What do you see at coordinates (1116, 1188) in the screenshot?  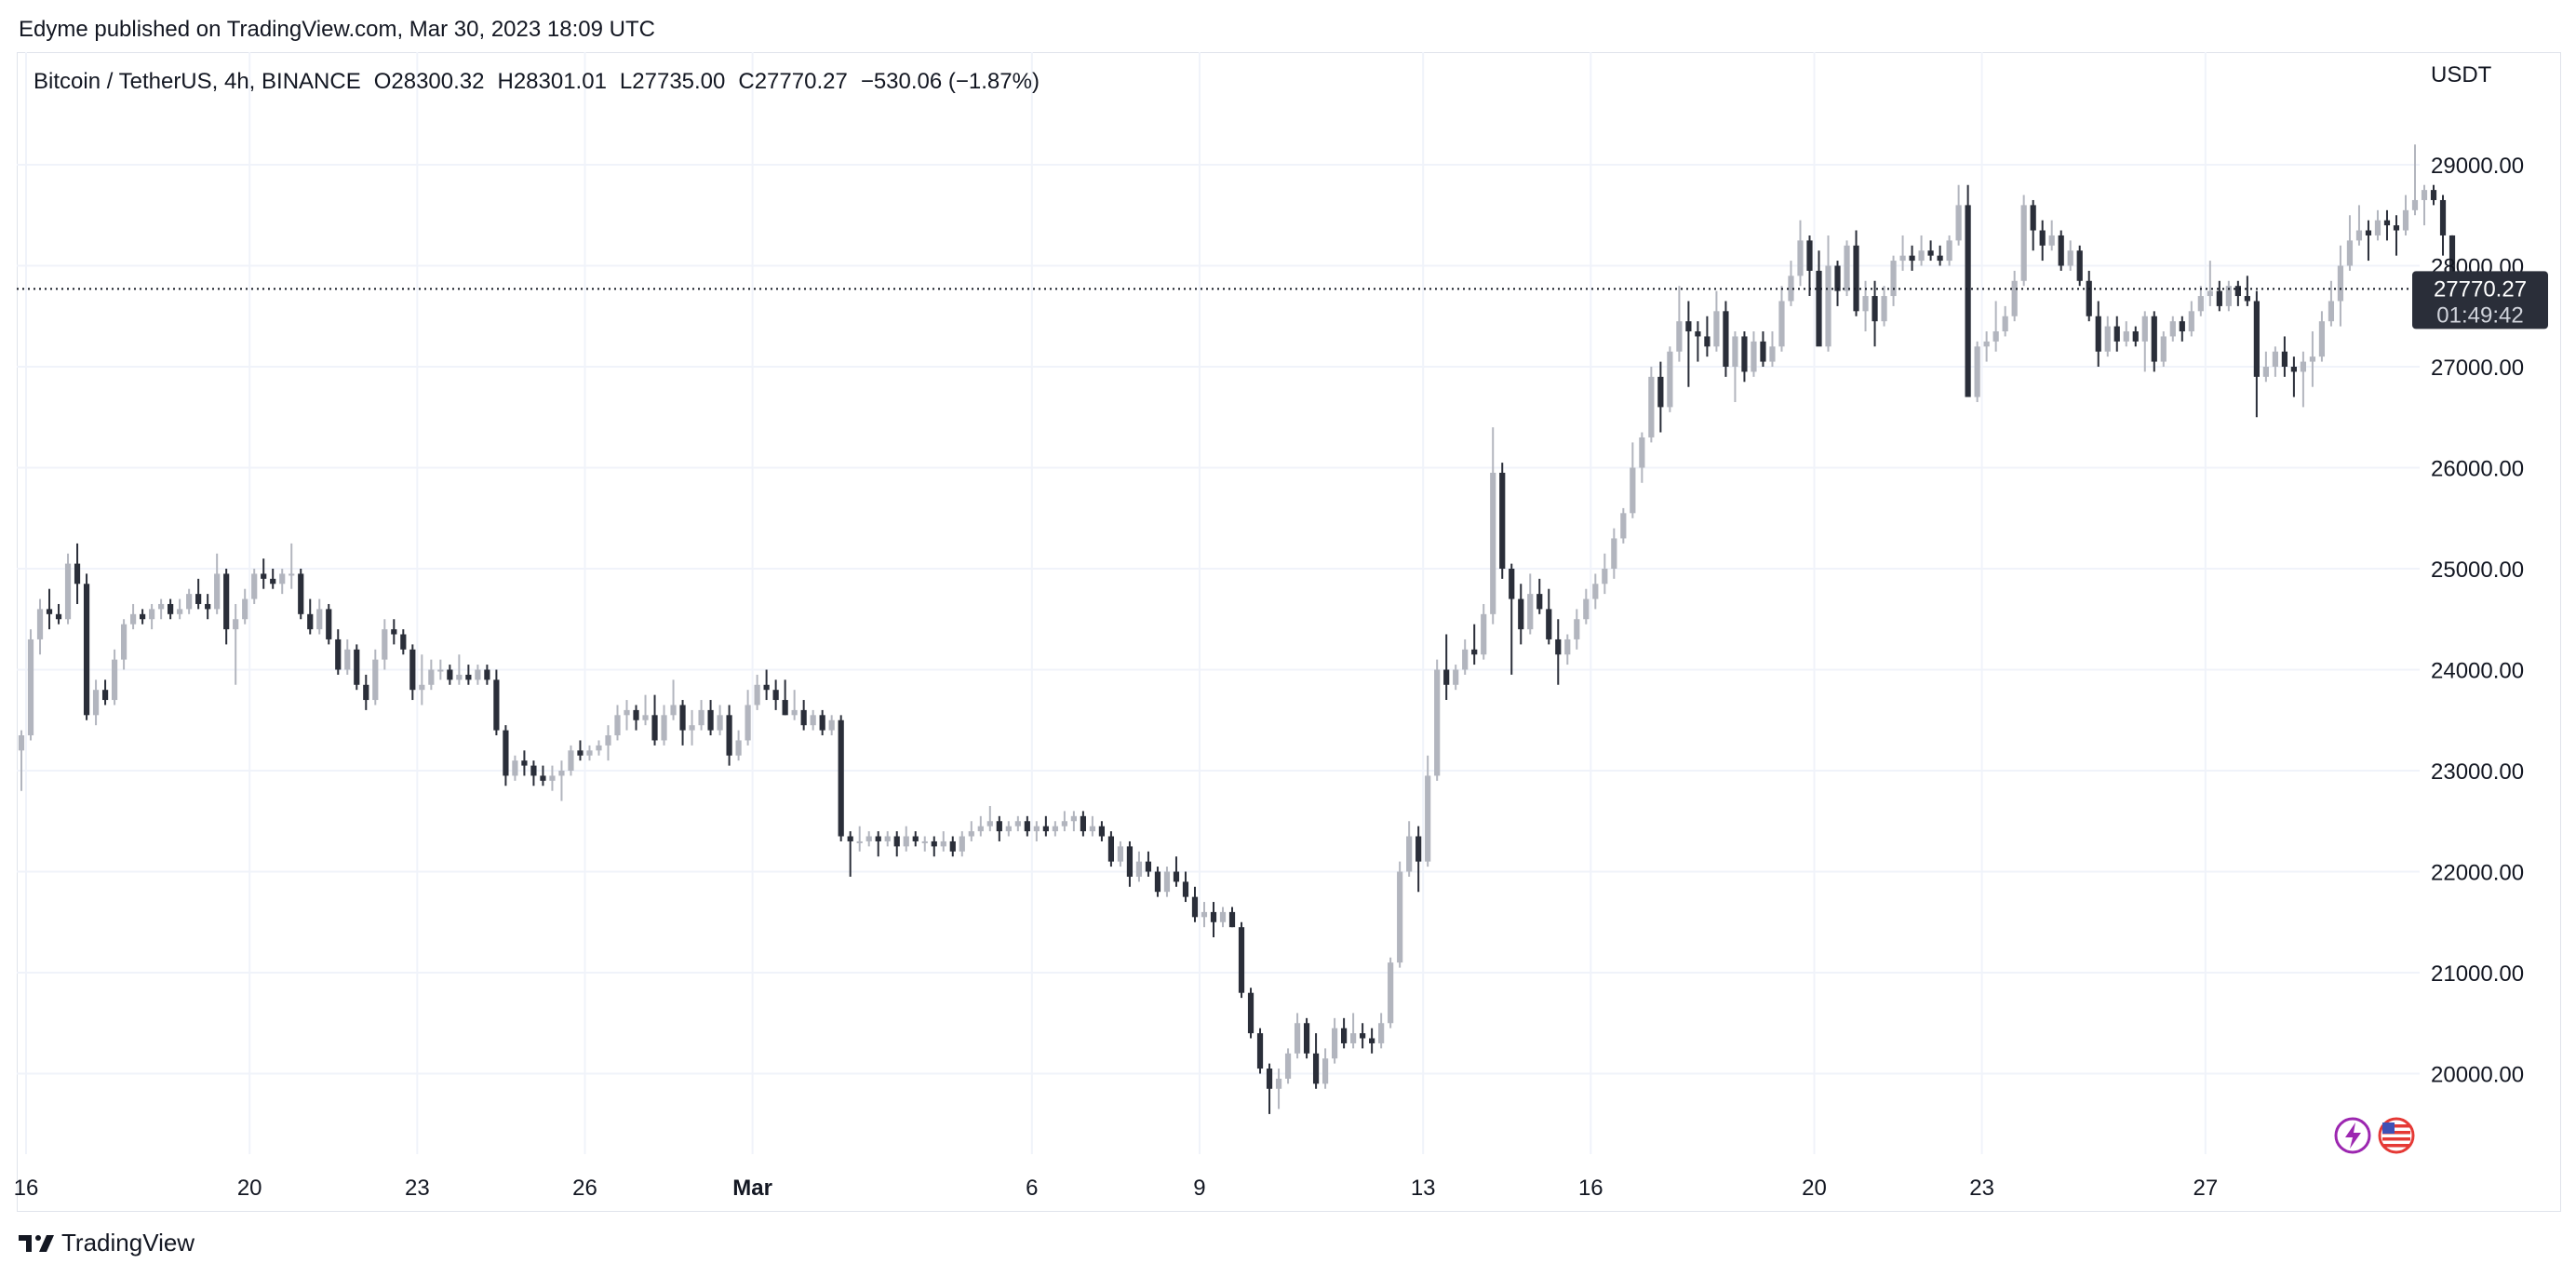 I see `time-axis: 16 20 23 26 Mar 6 9 13 16 20 23 27` at bounding box center [1116, 1188].